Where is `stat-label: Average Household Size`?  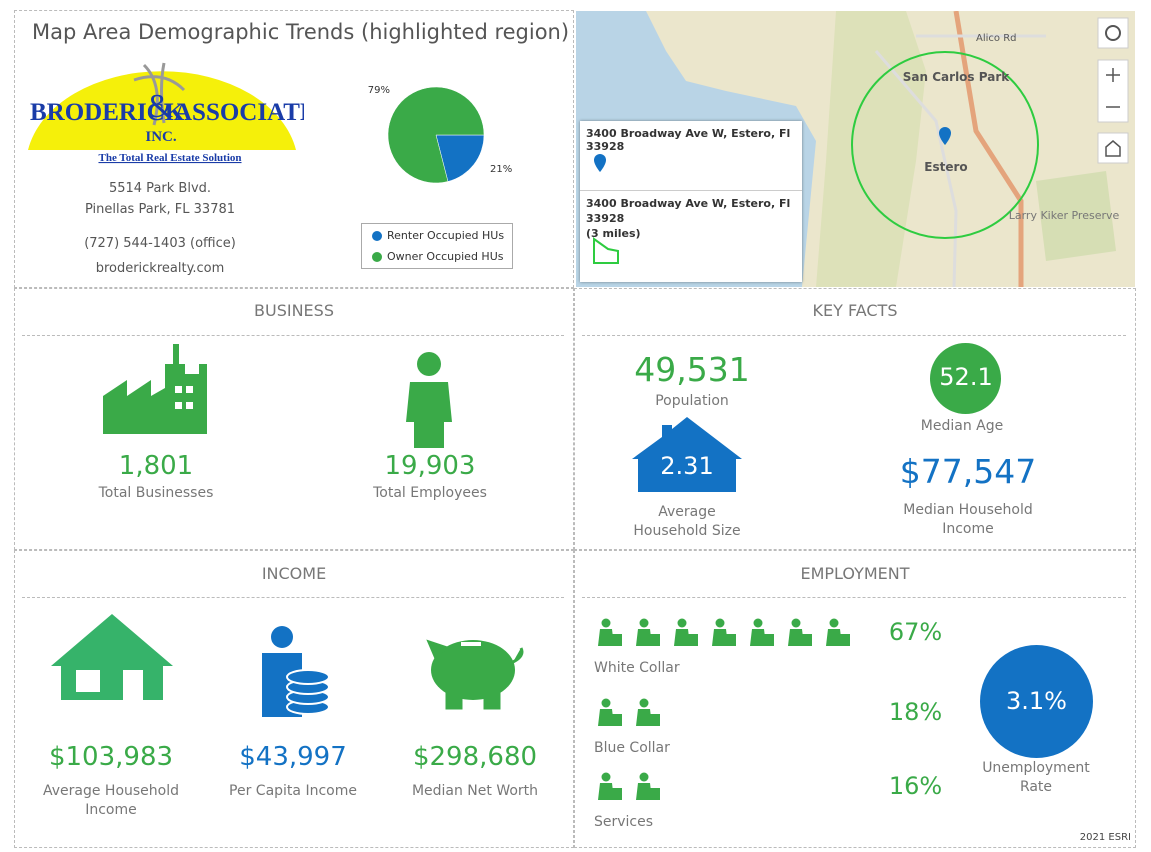
stat-label: Average Household Size is located at coordinates (687, 521).